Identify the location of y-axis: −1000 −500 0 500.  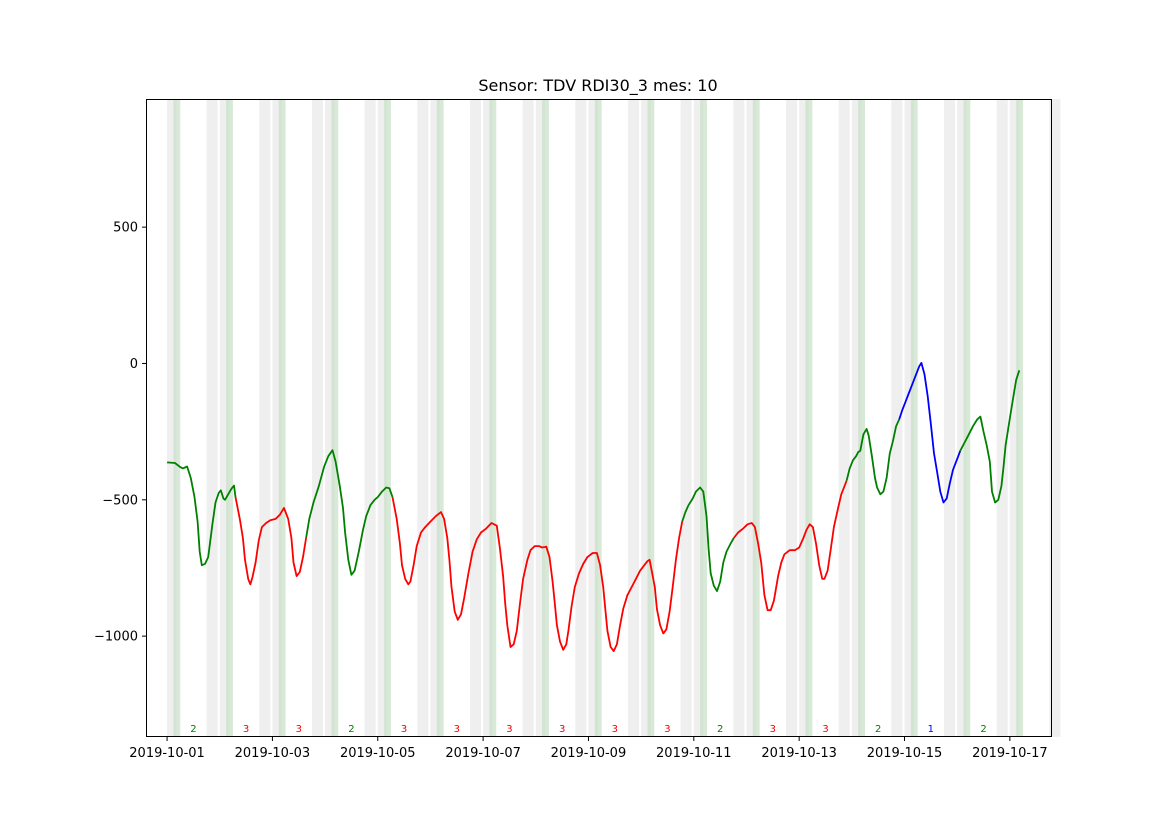
(120, 433).